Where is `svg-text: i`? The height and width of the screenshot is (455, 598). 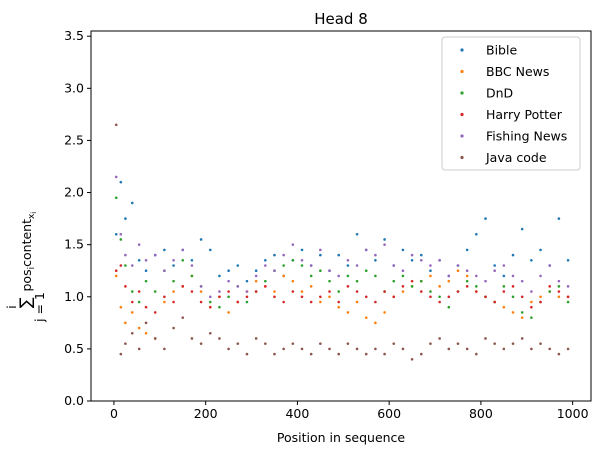
svg-text: i is located at coordinates (11, 306).